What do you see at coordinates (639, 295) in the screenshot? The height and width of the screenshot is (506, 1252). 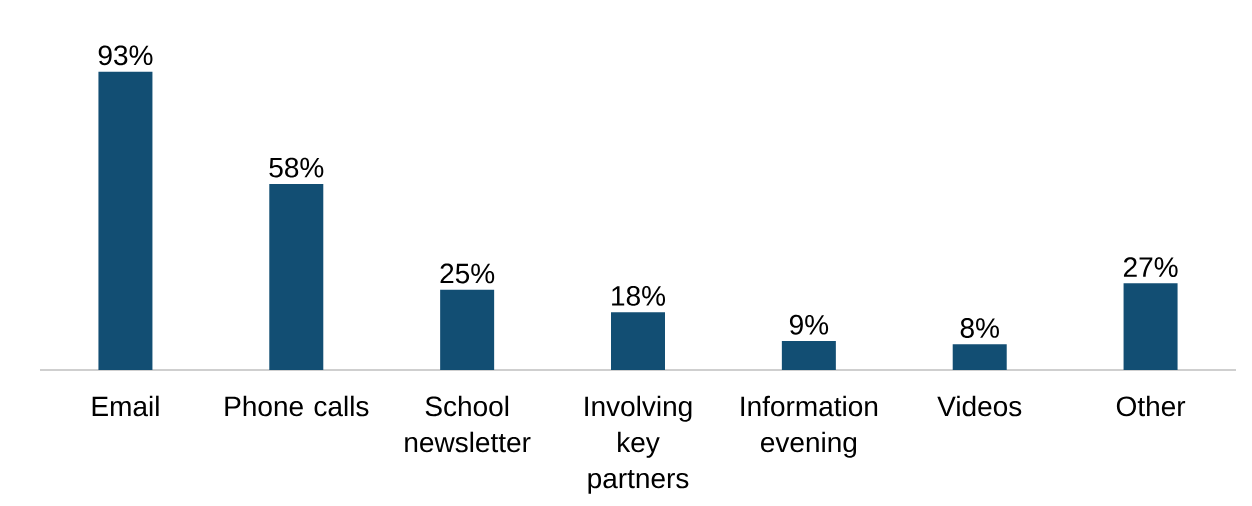 I see `data-label: 18%` at bounding box center [639, 295].